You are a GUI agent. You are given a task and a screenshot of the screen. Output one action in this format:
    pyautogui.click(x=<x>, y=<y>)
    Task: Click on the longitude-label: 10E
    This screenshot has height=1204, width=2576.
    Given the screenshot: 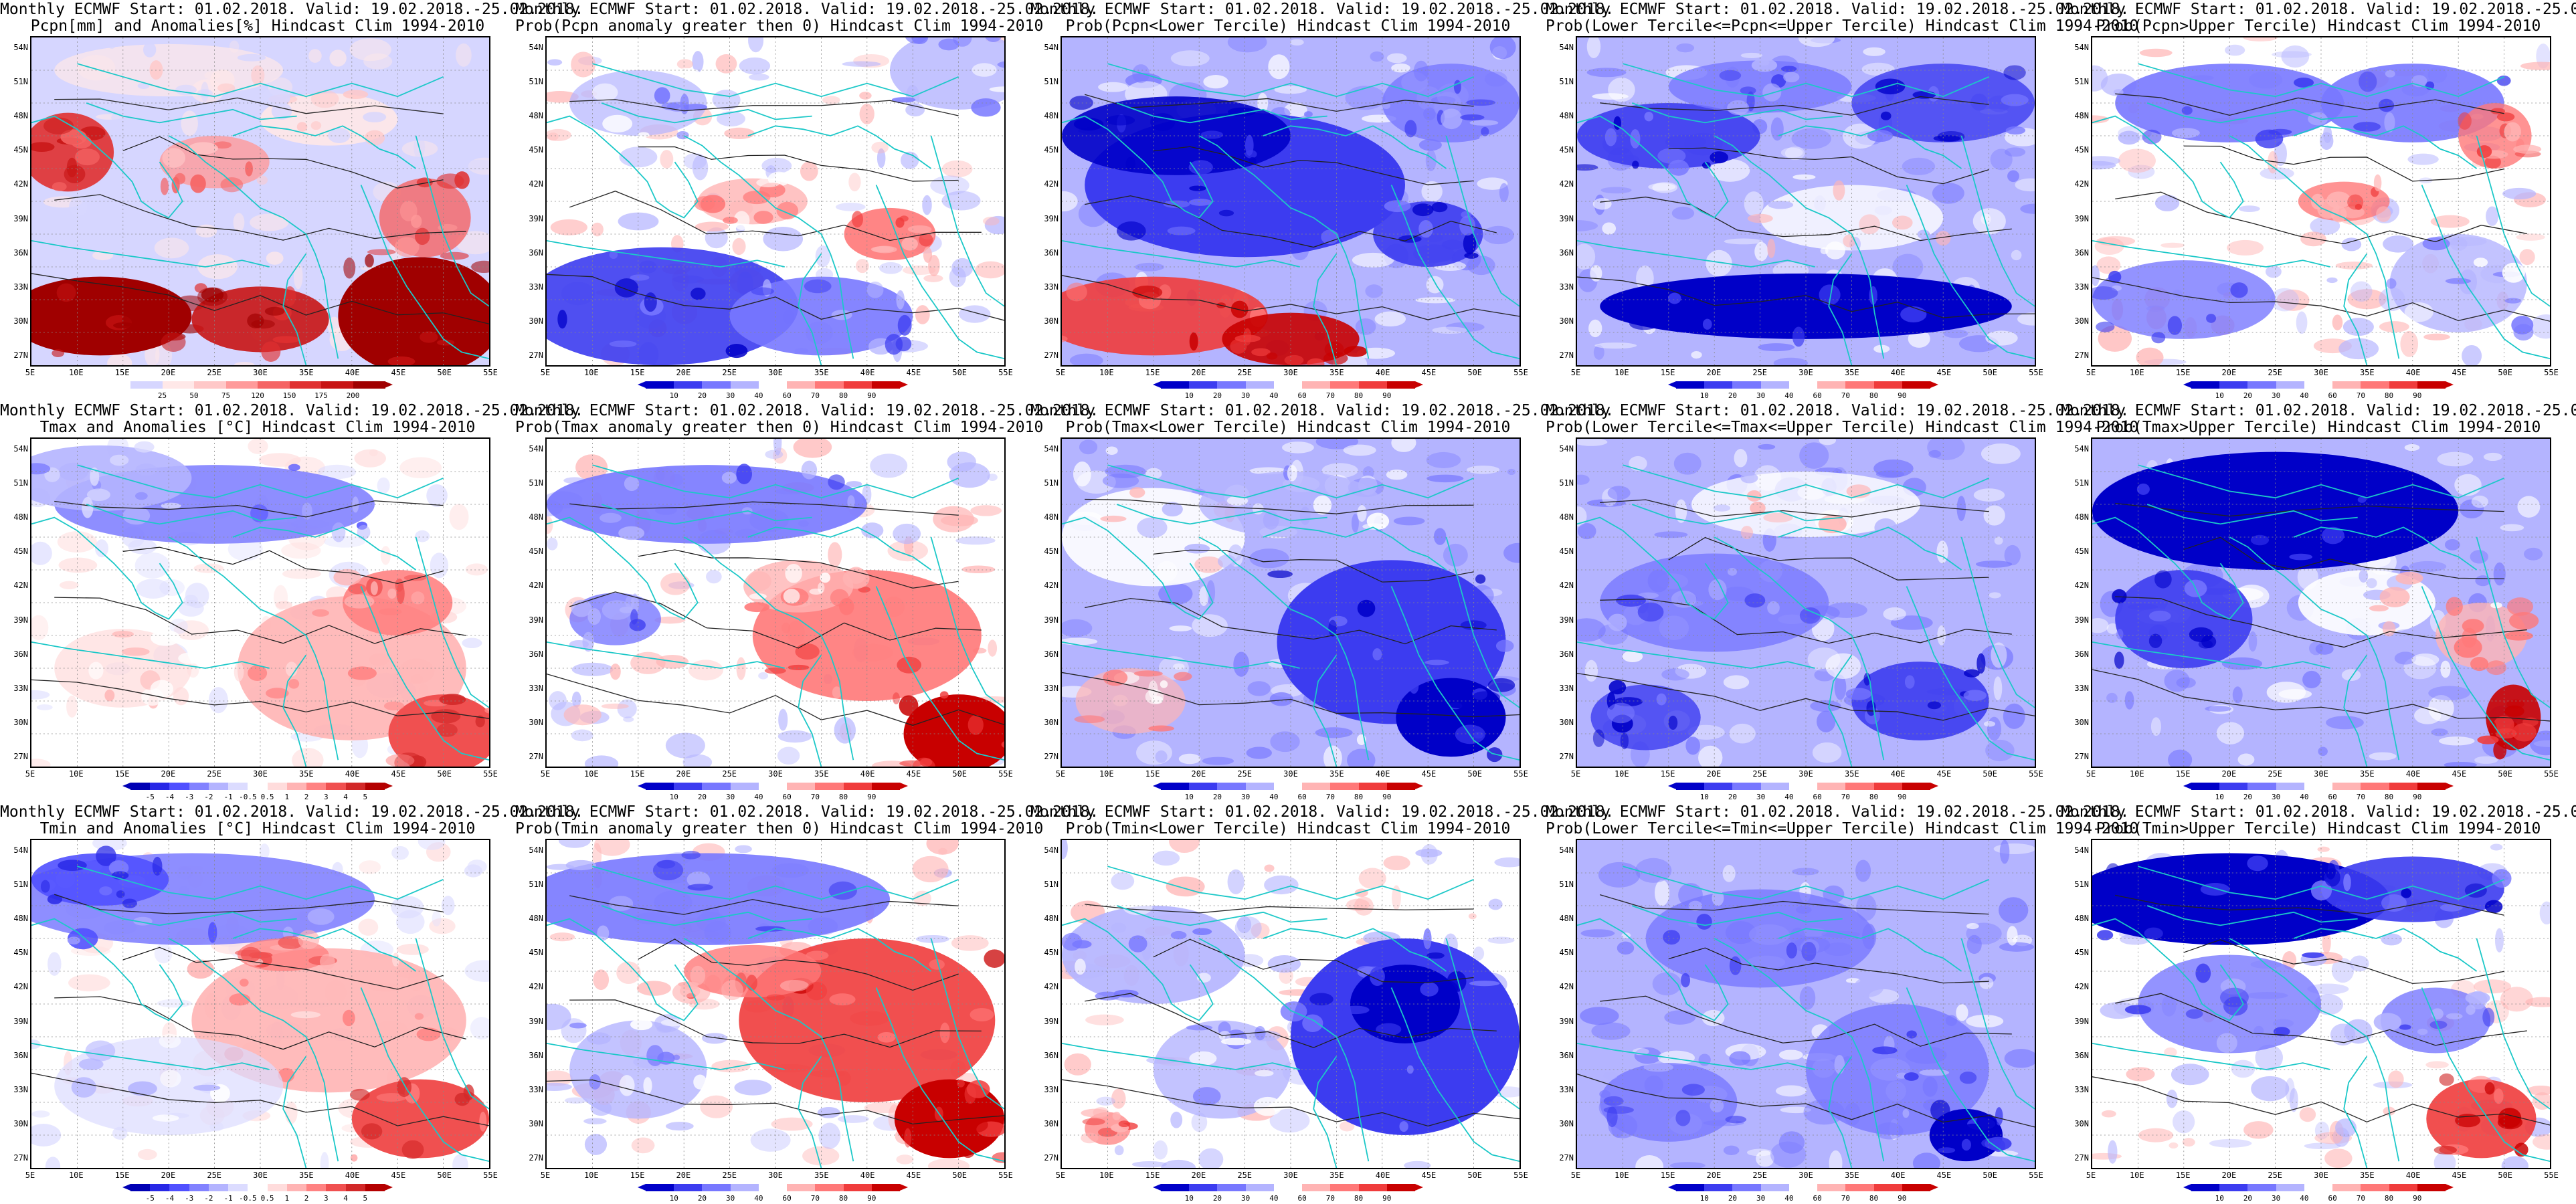 What is the action you would take?
    pyautogui.click(x=2136, y=372)
    